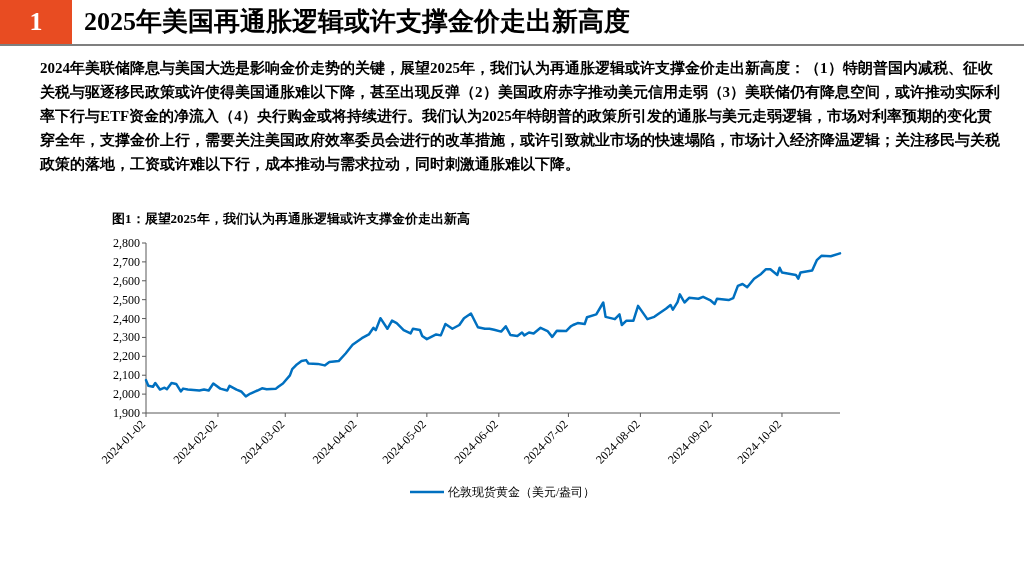 The image size is (1024, 576). I want to click on y-tick-label: 2,400, so click(126, 318).